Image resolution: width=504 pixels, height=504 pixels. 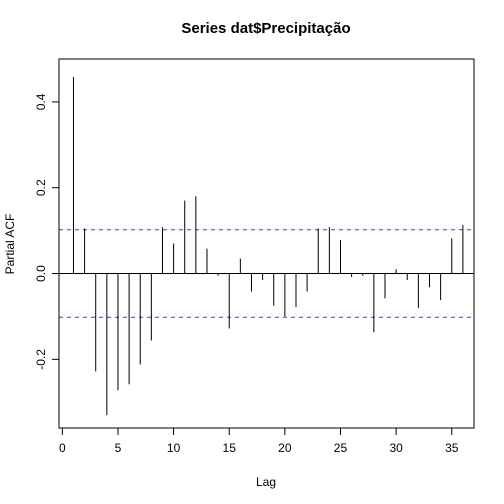 What do you see at coordinates (118, 448) in the screenshot?
I see `x-tick-label: 5` at bounding box center [118, 448].